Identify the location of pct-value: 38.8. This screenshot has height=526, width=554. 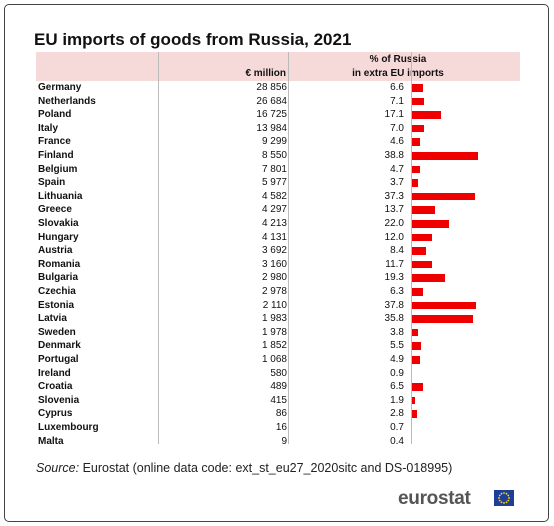
(394, 155).